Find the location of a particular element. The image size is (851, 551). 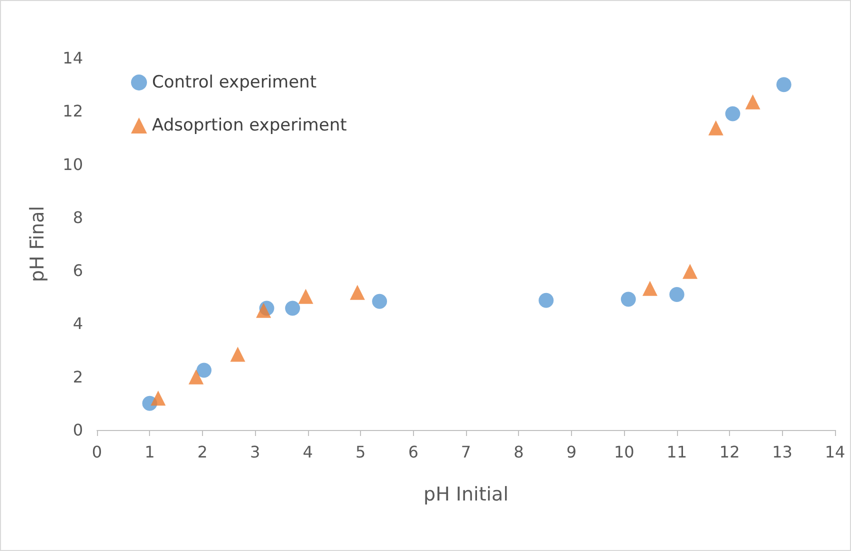

legend-label: Control experiment is located at coordinates (234, 82).